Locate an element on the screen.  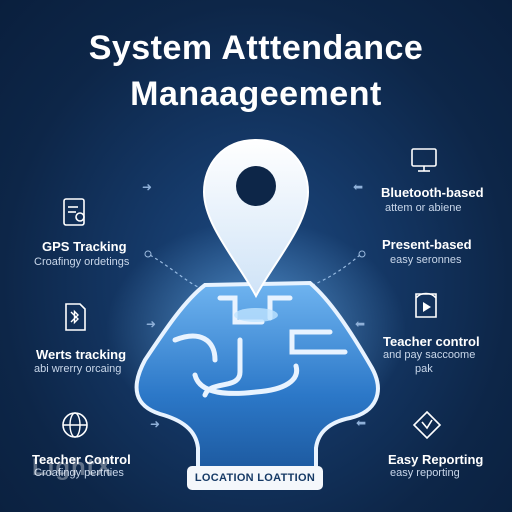
location-badge: LOCATION LOATTION is located at coordinates (255, 478).